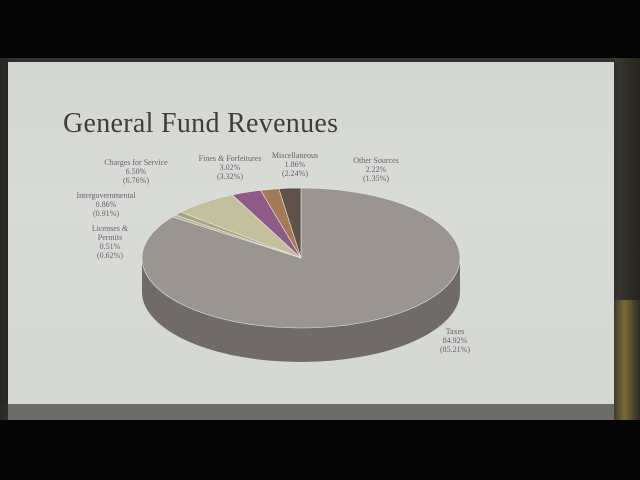  Describe the element at coordinates (107, 204) in the screenshot. I see `slice-label-2: Intergovernmental 0.86% (0.91%)` at that location.